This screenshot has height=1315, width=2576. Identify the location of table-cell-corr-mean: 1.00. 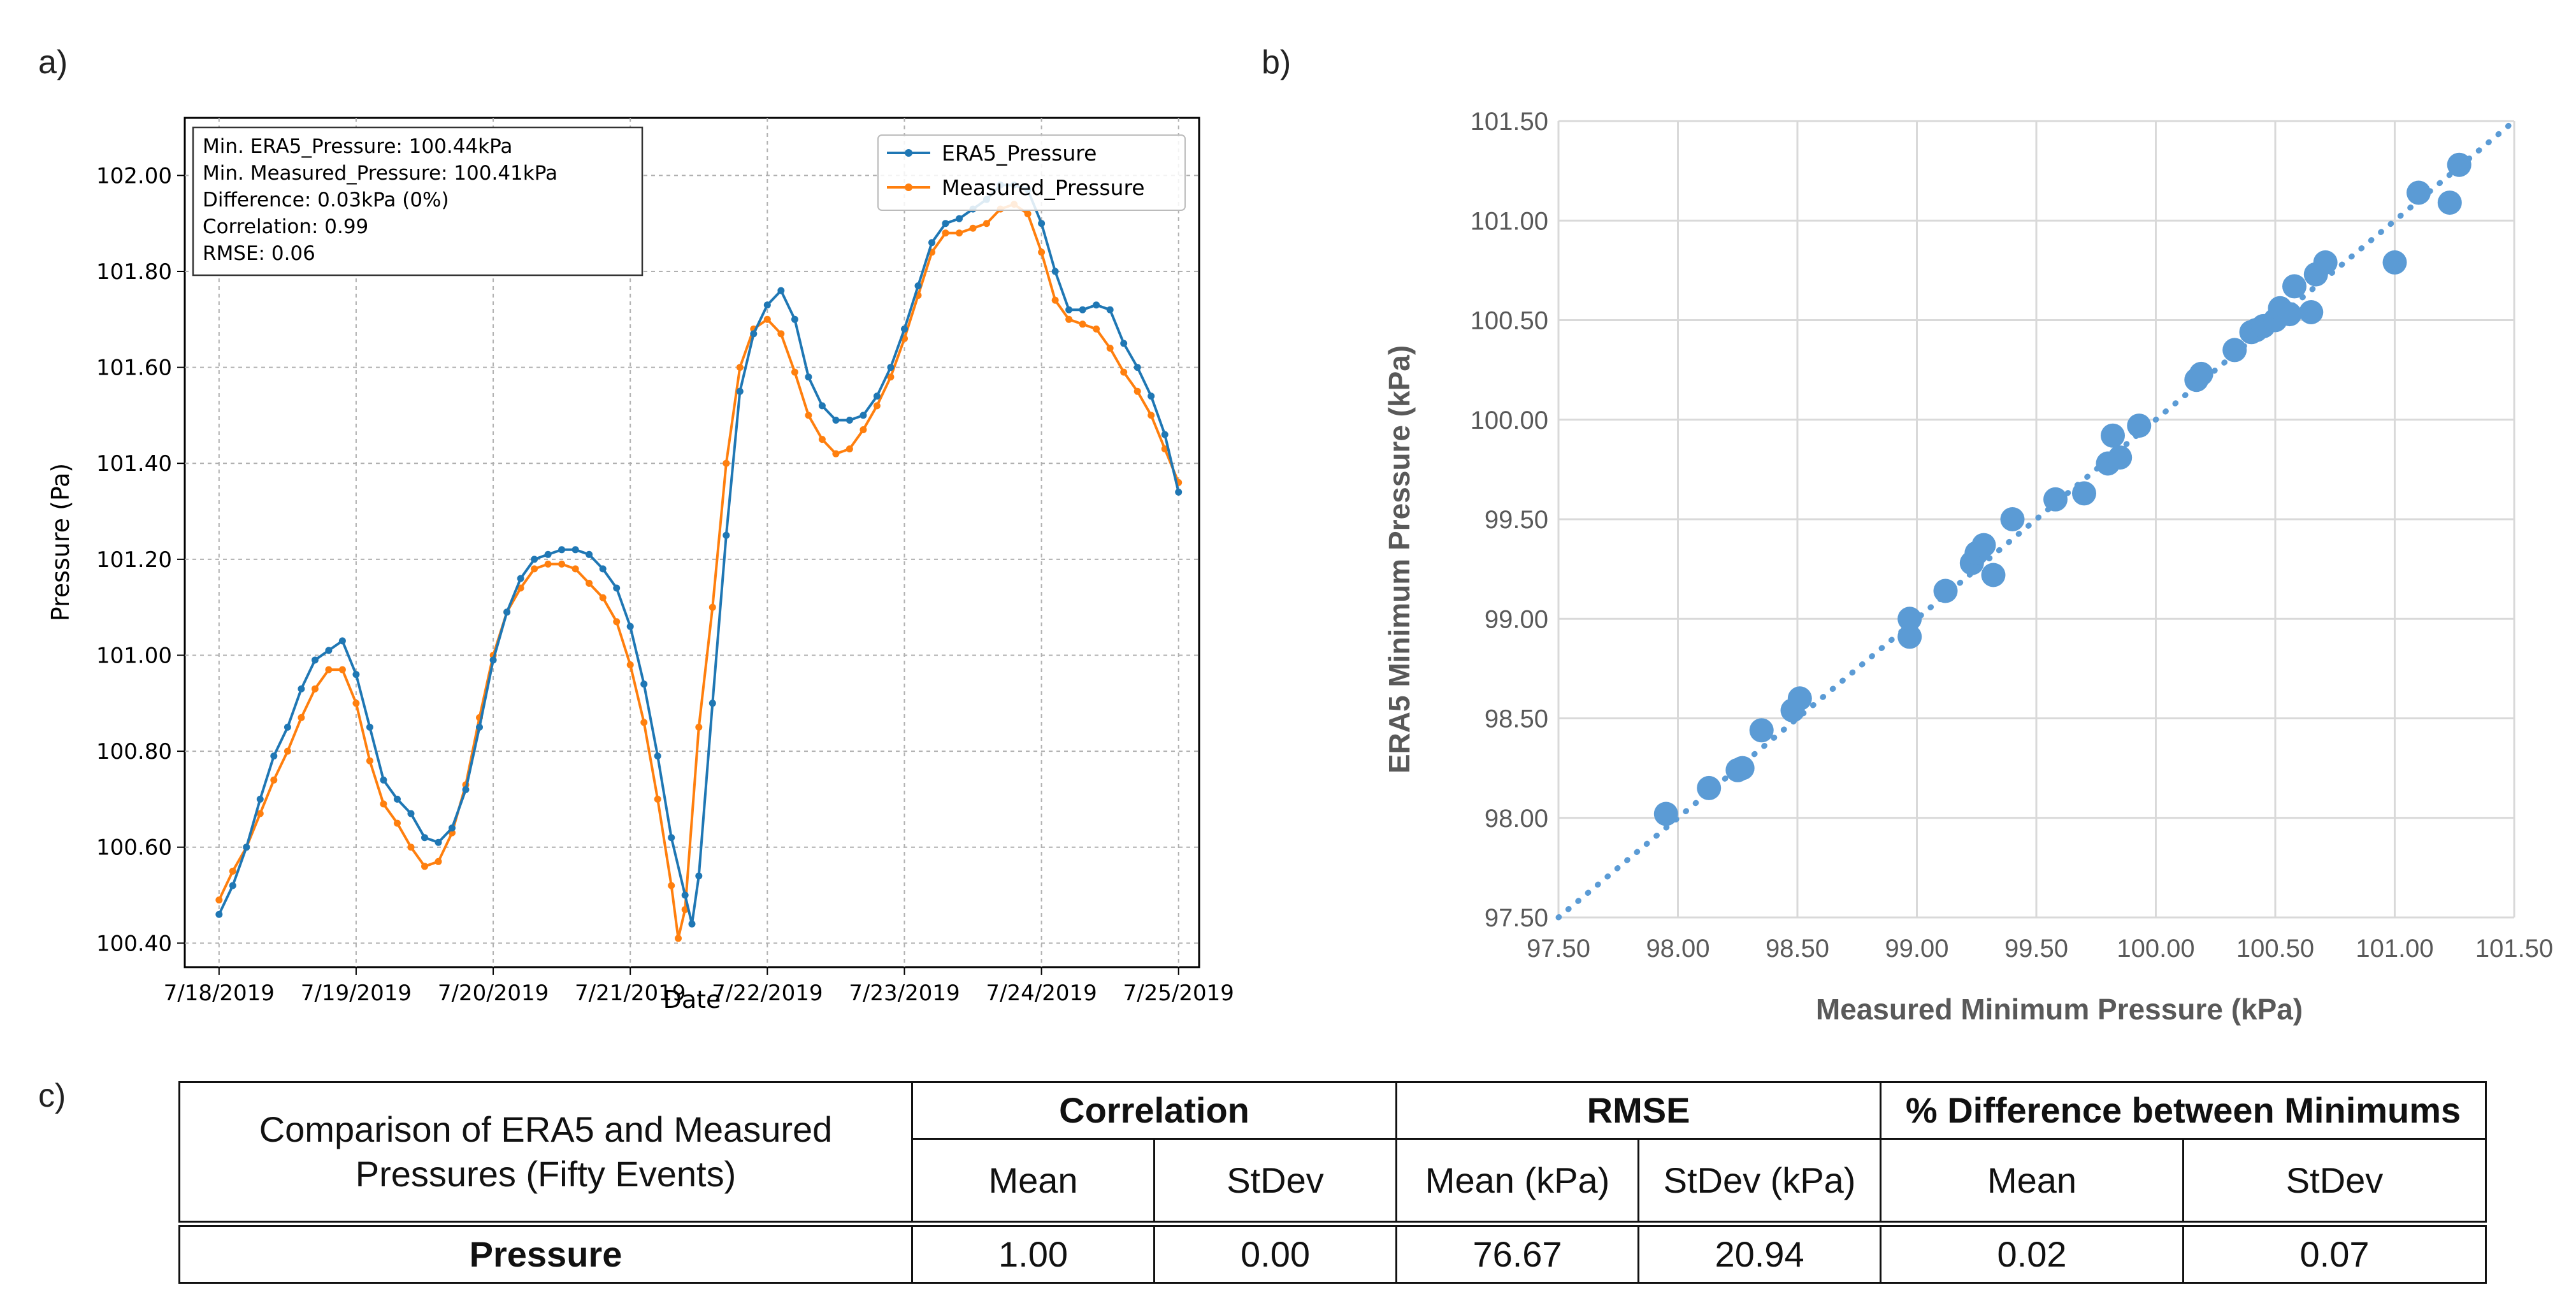
(1033, 1254).